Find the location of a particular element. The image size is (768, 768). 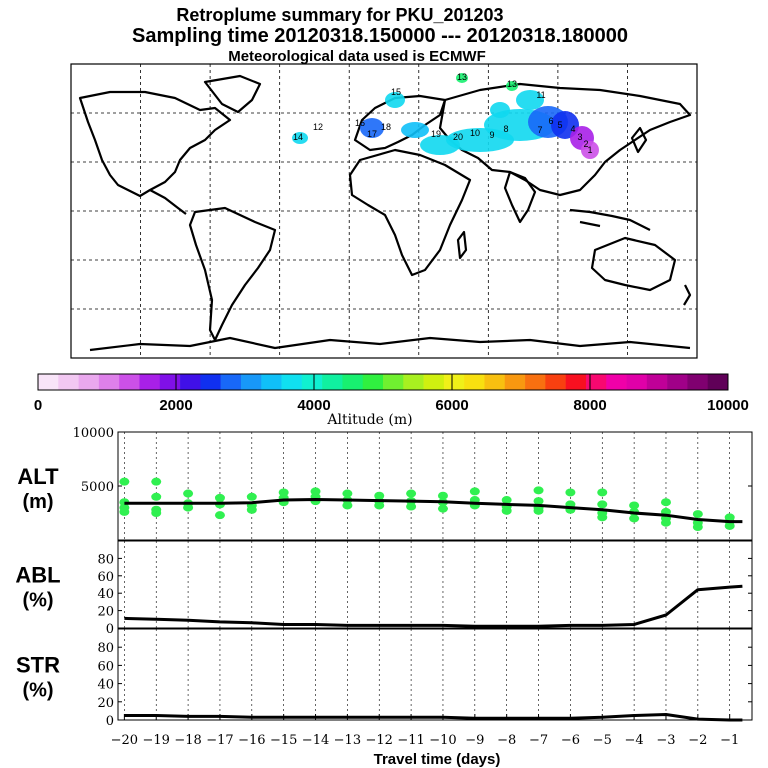

altitude-colorbar: 0 2000 4000 6000 8000 10000 Altitude (m) is located at coordinates (391, 400).